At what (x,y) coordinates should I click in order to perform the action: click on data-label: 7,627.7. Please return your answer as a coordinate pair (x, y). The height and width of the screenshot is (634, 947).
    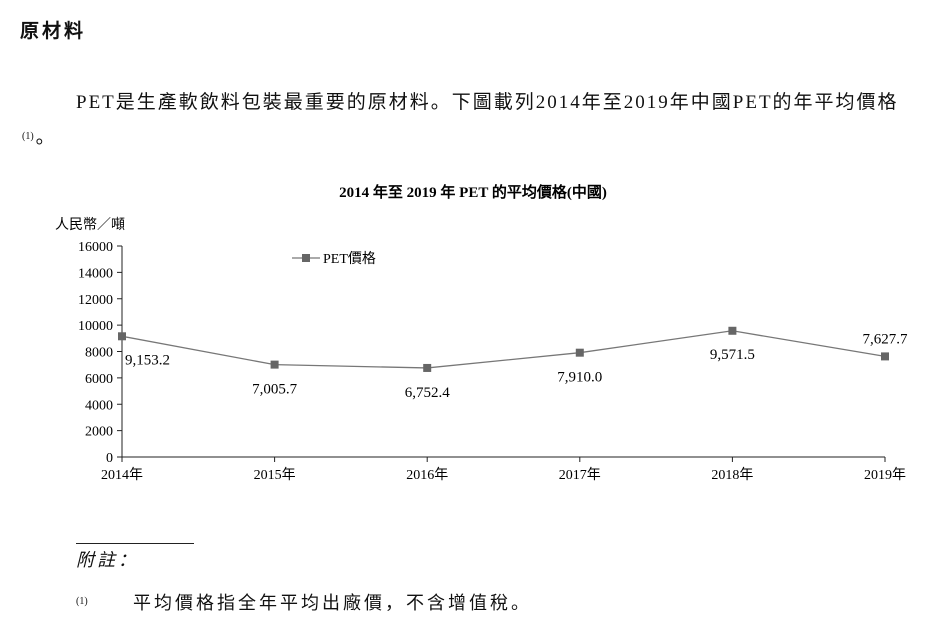
    Looking at the image, I should click on (886, 339).